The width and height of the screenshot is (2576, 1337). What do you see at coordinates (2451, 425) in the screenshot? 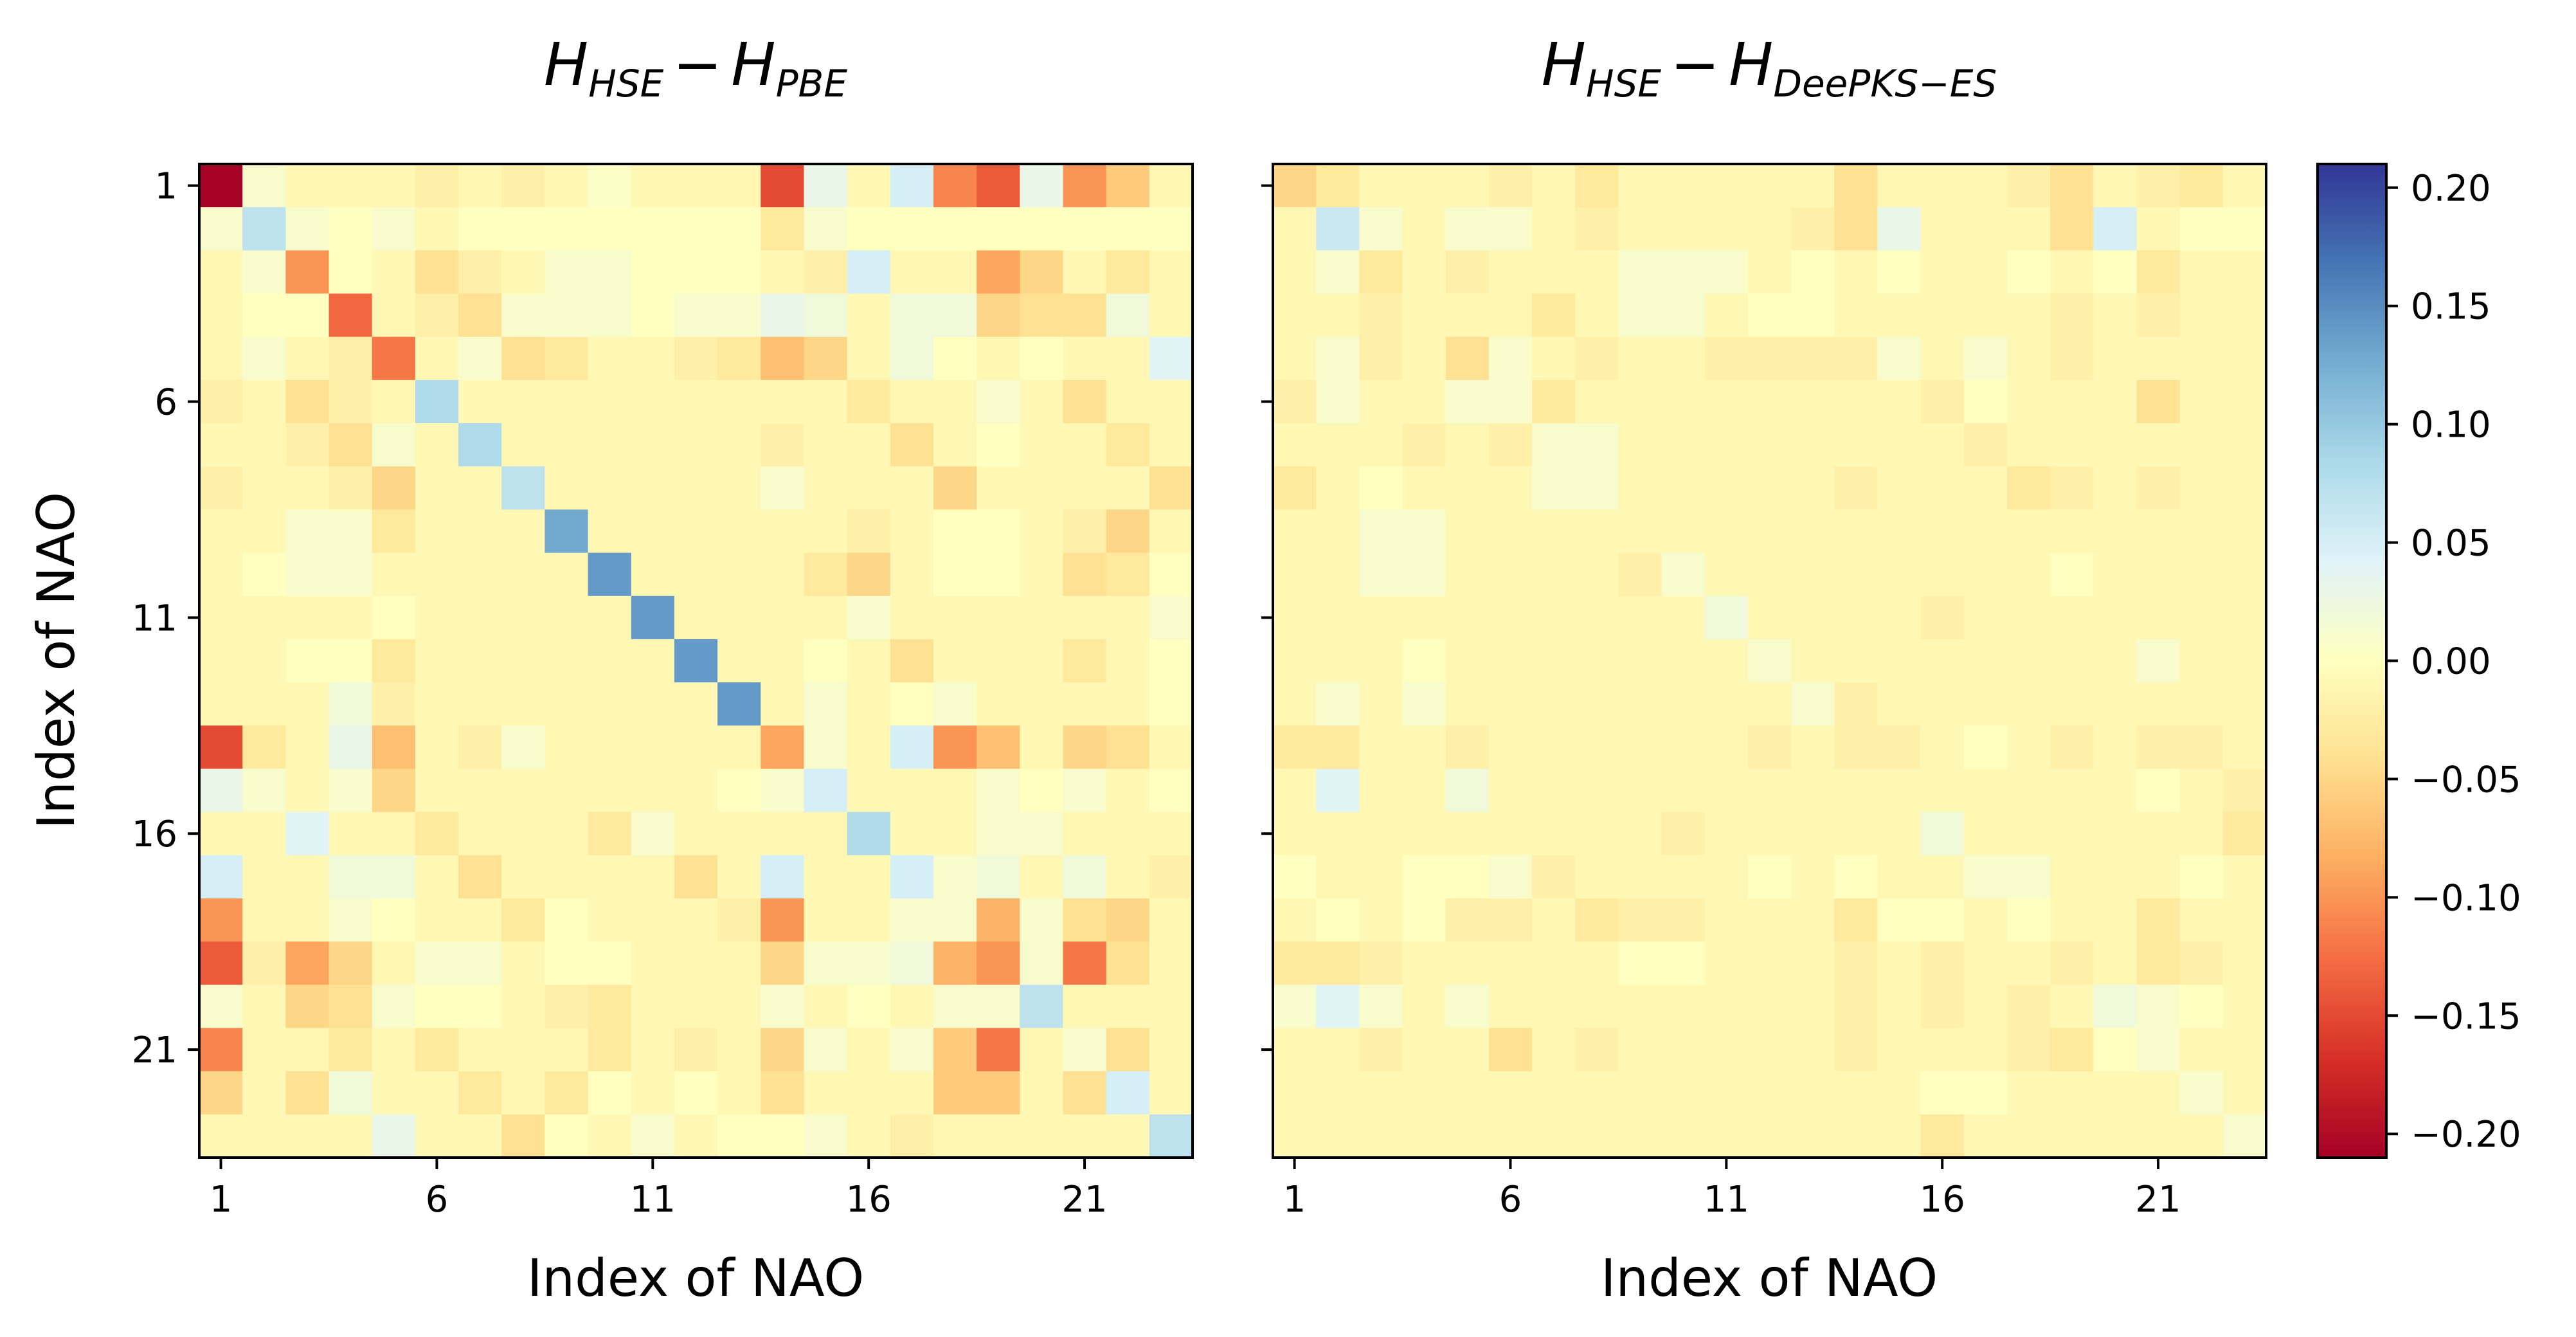
I see `colorbar-tick-label: 0.10` at bounding box center [2451, 425].